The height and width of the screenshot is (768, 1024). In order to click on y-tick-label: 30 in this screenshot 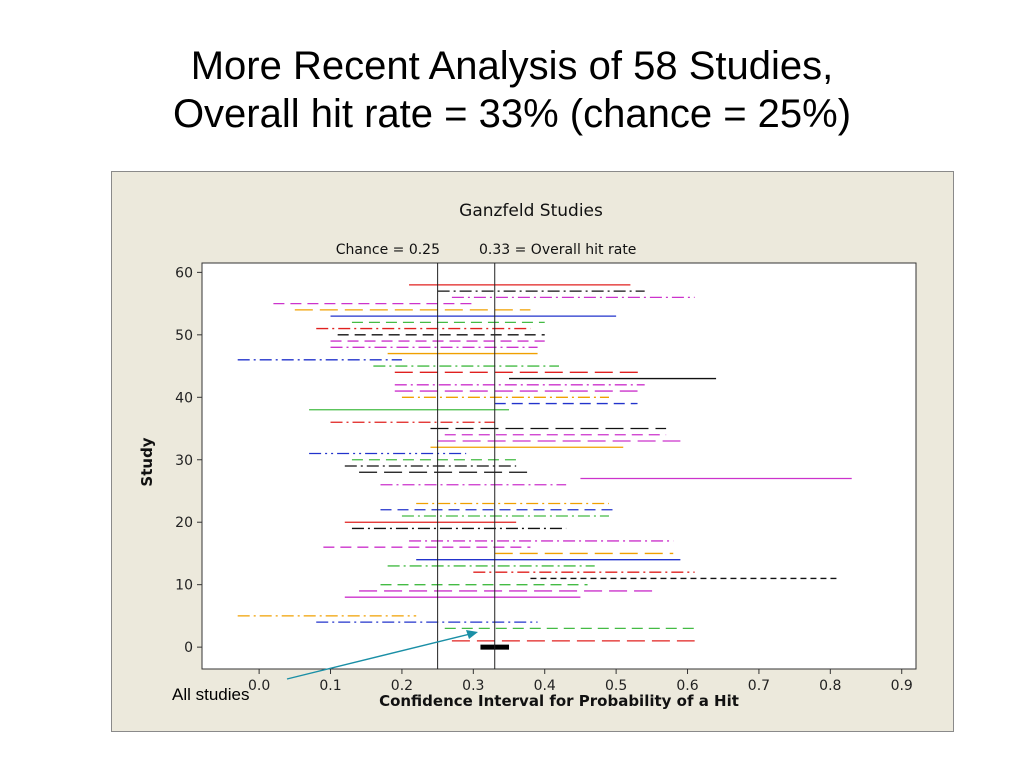, I will do `click(184, 461)`.